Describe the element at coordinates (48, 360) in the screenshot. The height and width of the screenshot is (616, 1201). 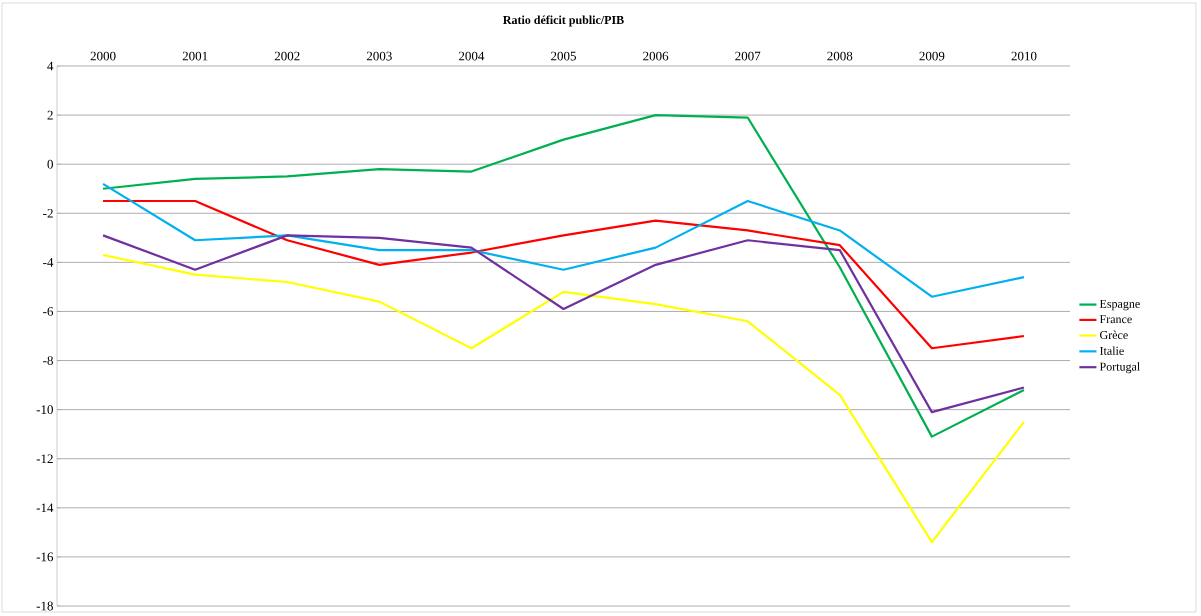
I see `y-tick-label: -8` at that location.